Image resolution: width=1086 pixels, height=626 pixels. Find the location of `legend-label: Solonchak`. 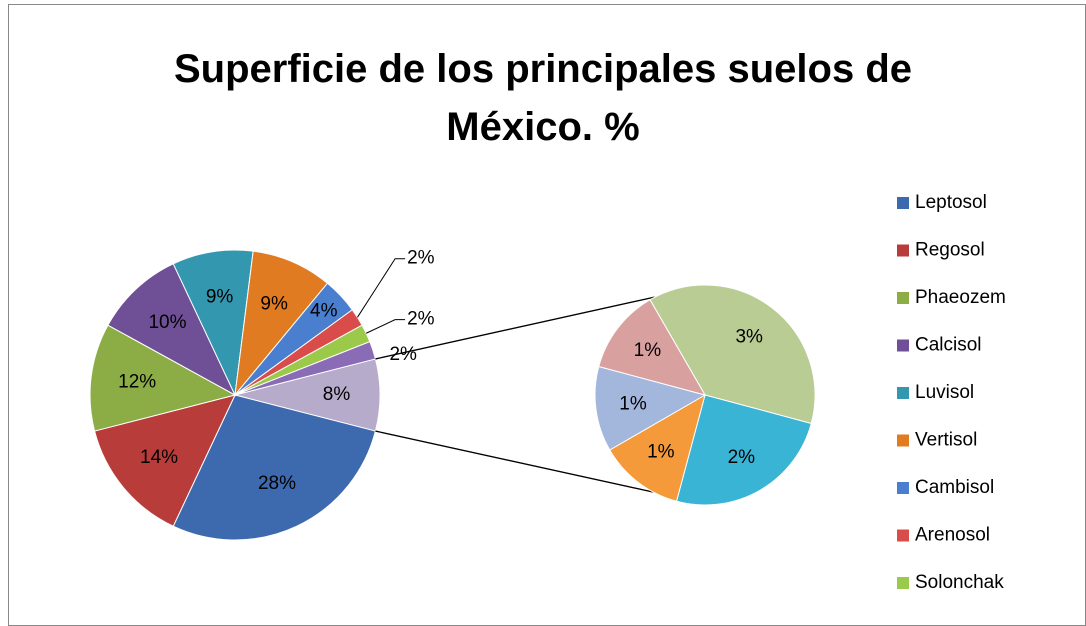

legend-label: Solonchak is located at coordinates (959, 582).